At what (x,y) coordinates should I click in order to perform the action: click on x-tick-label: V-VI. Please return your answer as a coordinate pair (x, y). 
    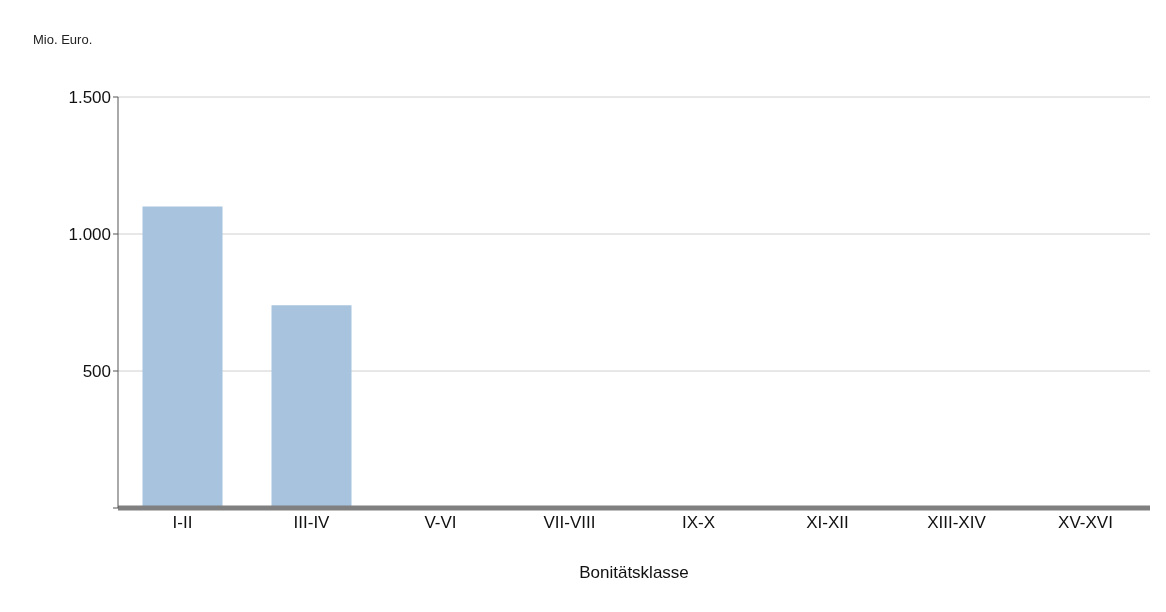
    Looking at the image, I should click on (440, 523).